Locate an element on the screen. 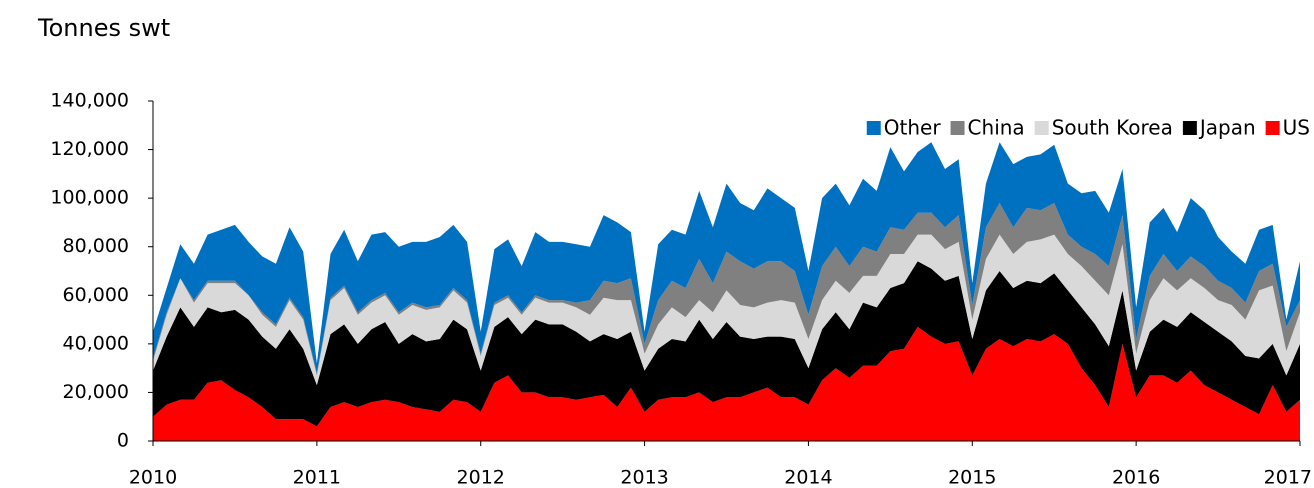 The width and height of the screenshot is (1314, 488). legend-label: Other is located at coordinates (913, 128).